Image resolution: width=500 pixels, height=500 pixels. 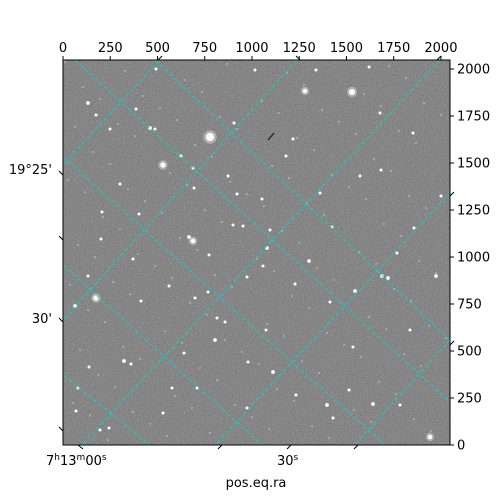 What do you see at coordinates (256, 483) in the screenshot?
I see `x-axis-title: pos.eq.ra` at bounding box center [256, 483].